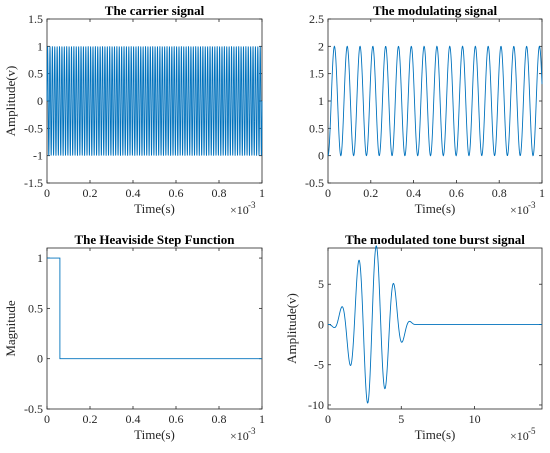 The width and height of the screenshot is (550, 453). What do you see at coordinates (401, 419) in the screenshot?
I see `tone-burst-x-tick-label: 5` at bounding box center [401, 419].